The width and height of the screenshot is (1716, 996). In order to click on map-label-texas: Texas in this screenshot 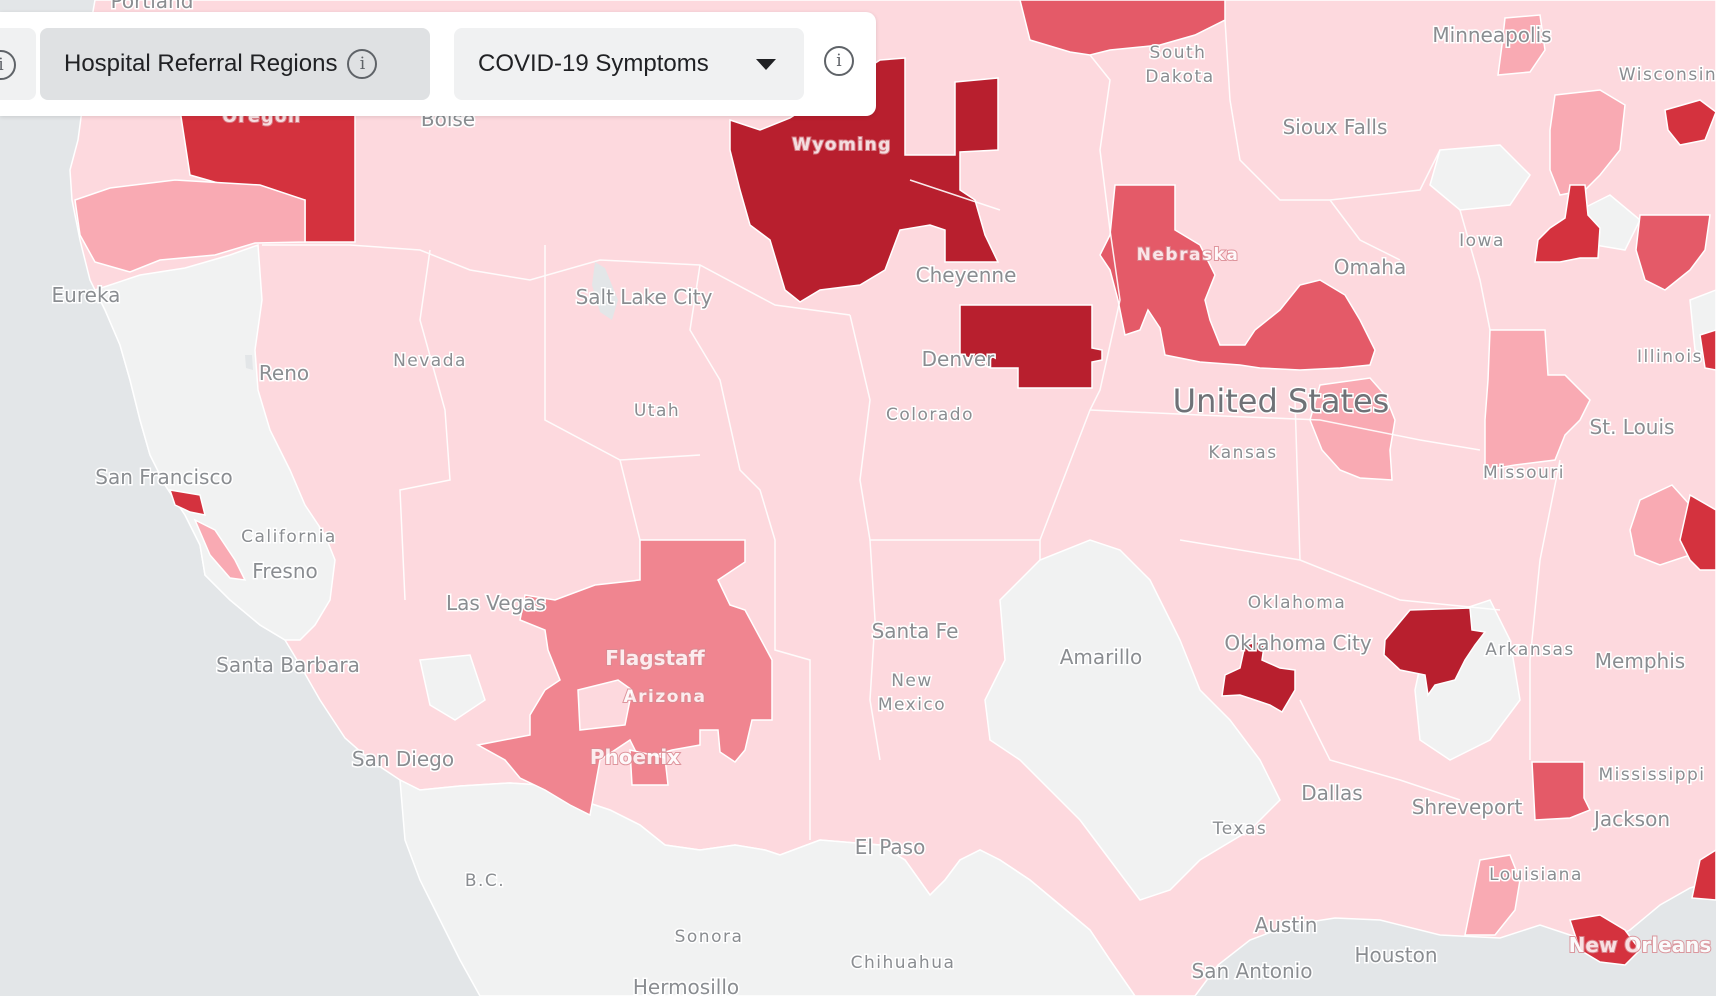, I will do `click(1240, 829)`.